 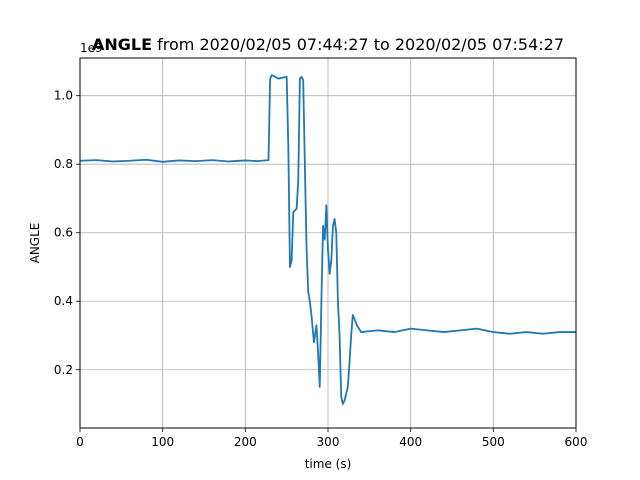 I want to click on y-tick-label: 0.2, so click(x=63, y=370).